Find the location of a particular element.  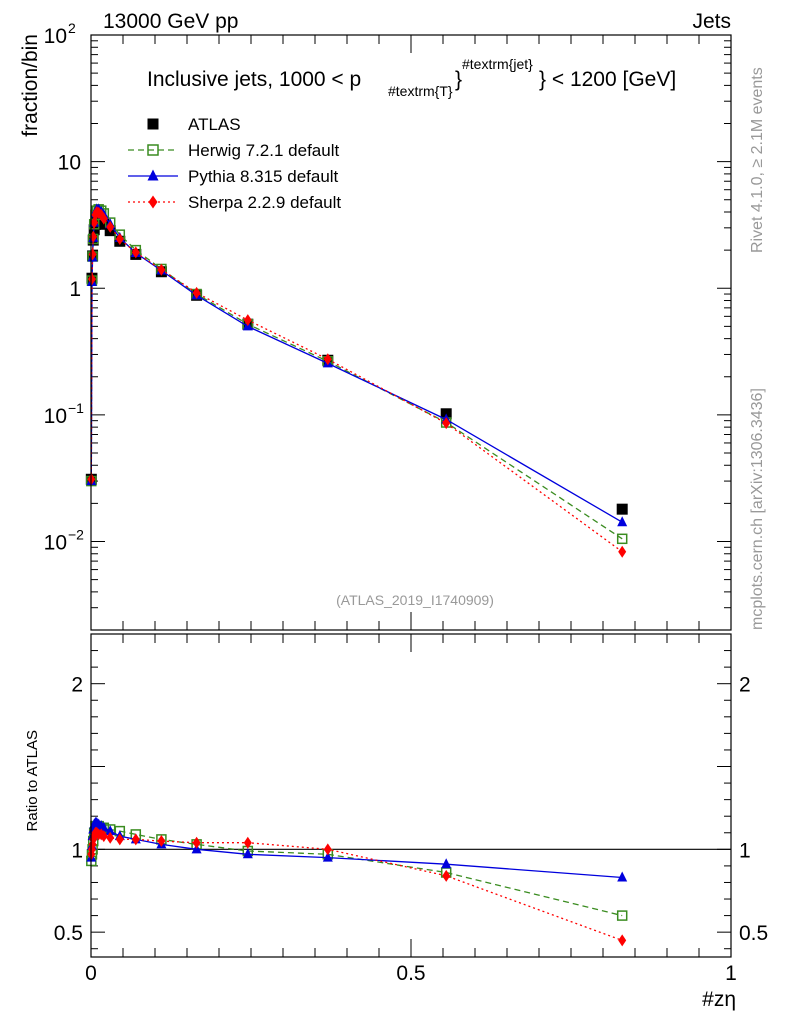

x-tick-label: 0 is located at coordinates (91, 973).